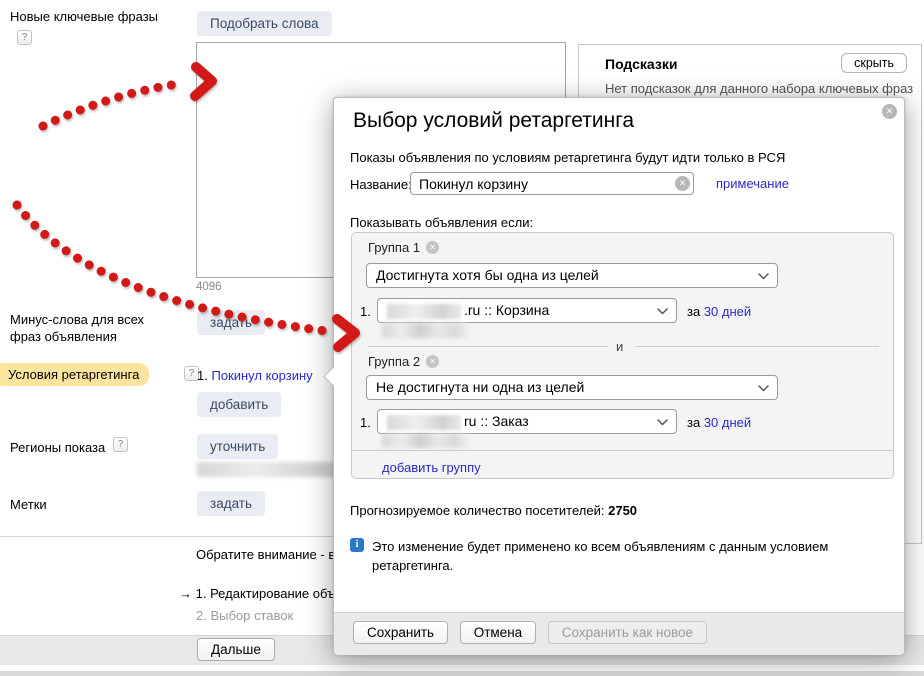 The height and width of the screenshot is (676, 924). I want to click on regions-label: Регионы показа, so click(58, 447).